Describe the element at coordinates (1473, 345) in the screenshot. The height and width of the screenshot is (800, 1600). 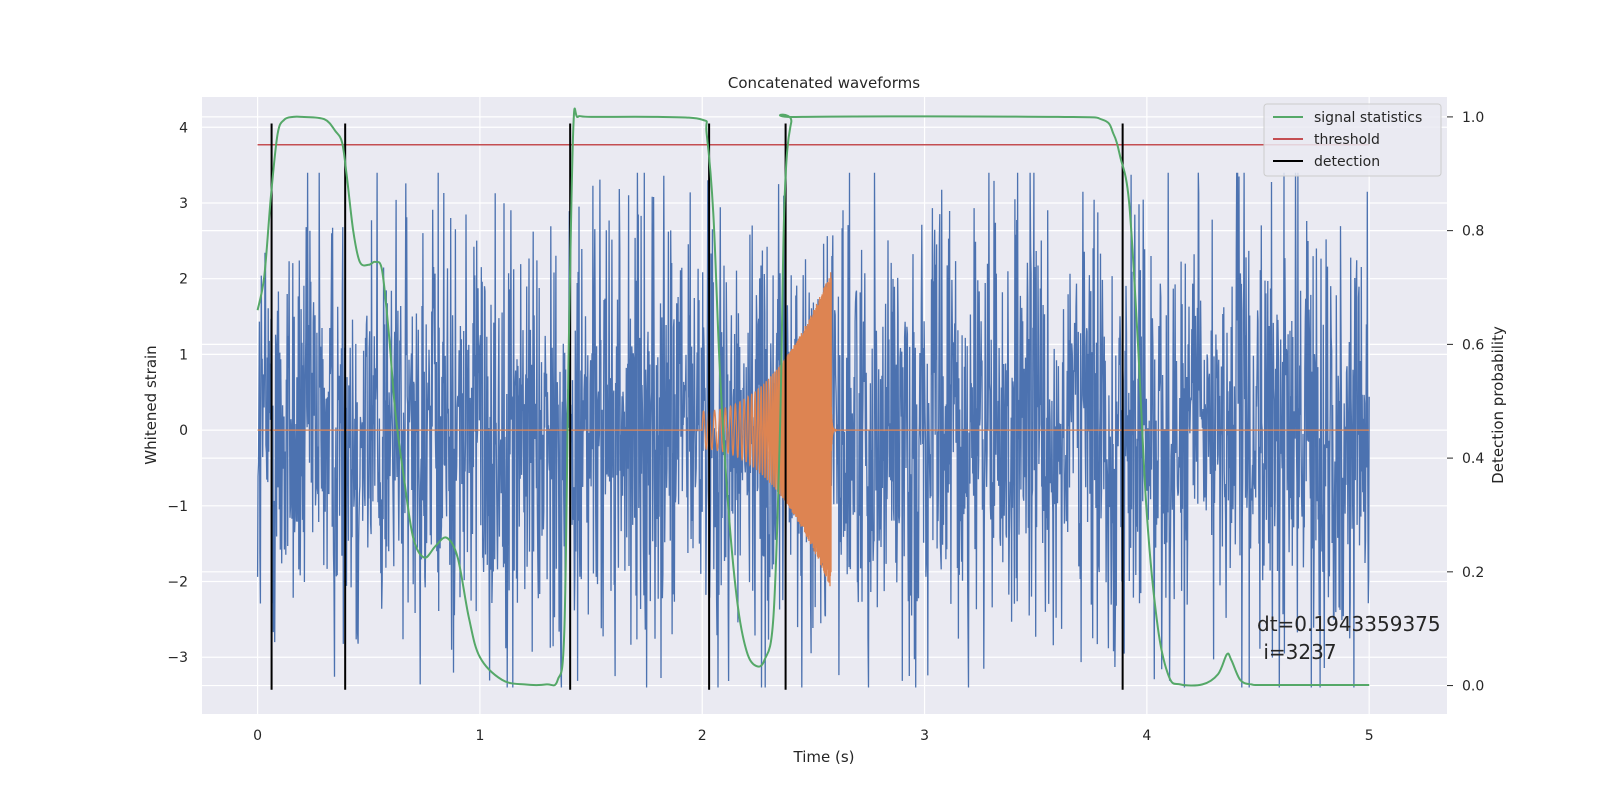
I see `y-right-tick-label: 0.6` at that location.